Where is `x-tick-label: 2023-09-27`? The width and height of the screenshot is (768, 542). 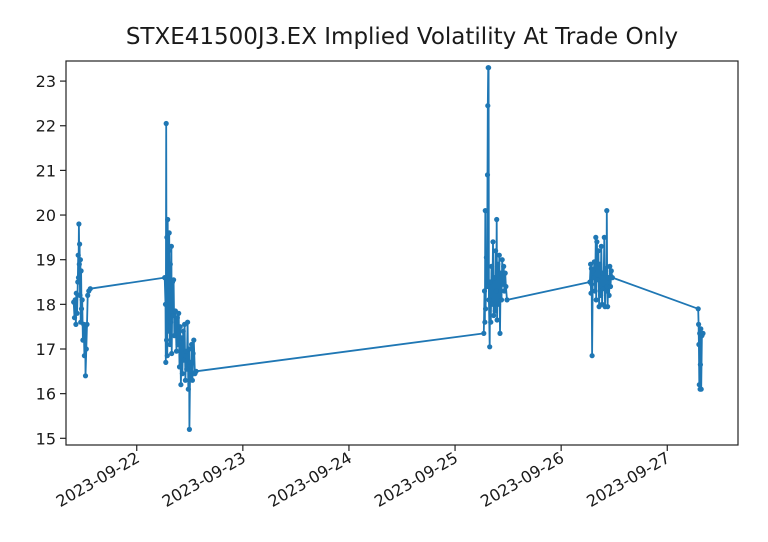 x-tick-label: 2023-09-27 is located at coordinates (628, 479).